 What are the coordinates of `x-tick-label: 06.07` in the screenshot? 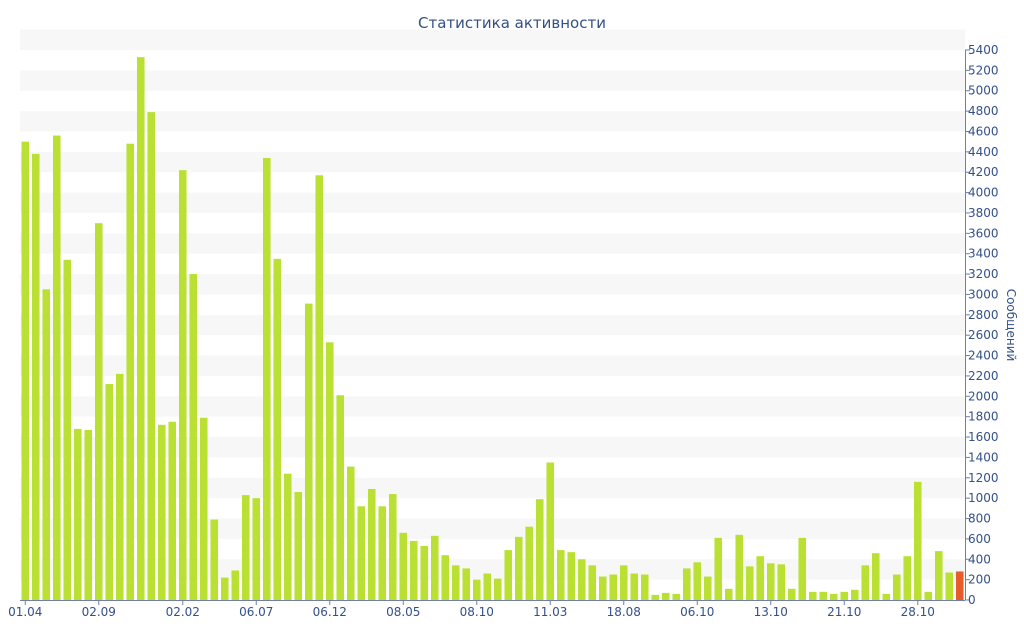 It's located at (256, 612).